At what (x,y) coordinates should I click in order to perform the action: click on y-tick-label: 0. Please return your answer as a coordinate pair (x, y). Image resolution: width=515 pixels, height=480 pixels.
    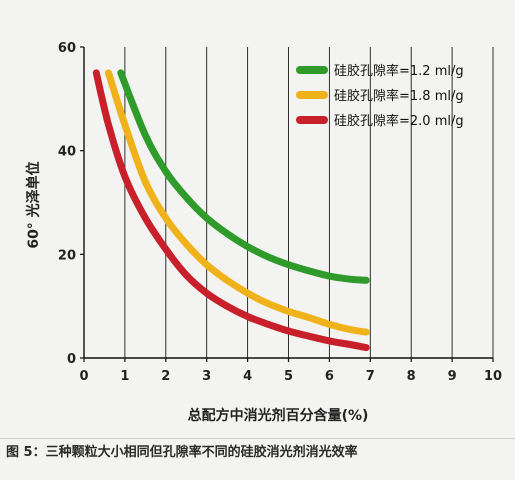
    Looking at the image, I should click on (71, 359).